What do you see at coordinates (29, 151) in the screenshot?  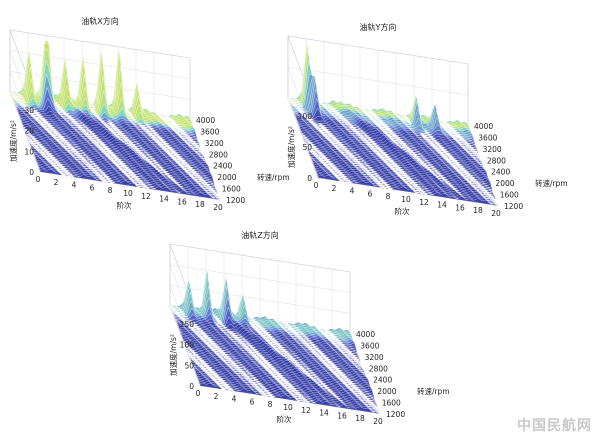 I see `z-tick-label: 10` at bounding box center [29, 151].